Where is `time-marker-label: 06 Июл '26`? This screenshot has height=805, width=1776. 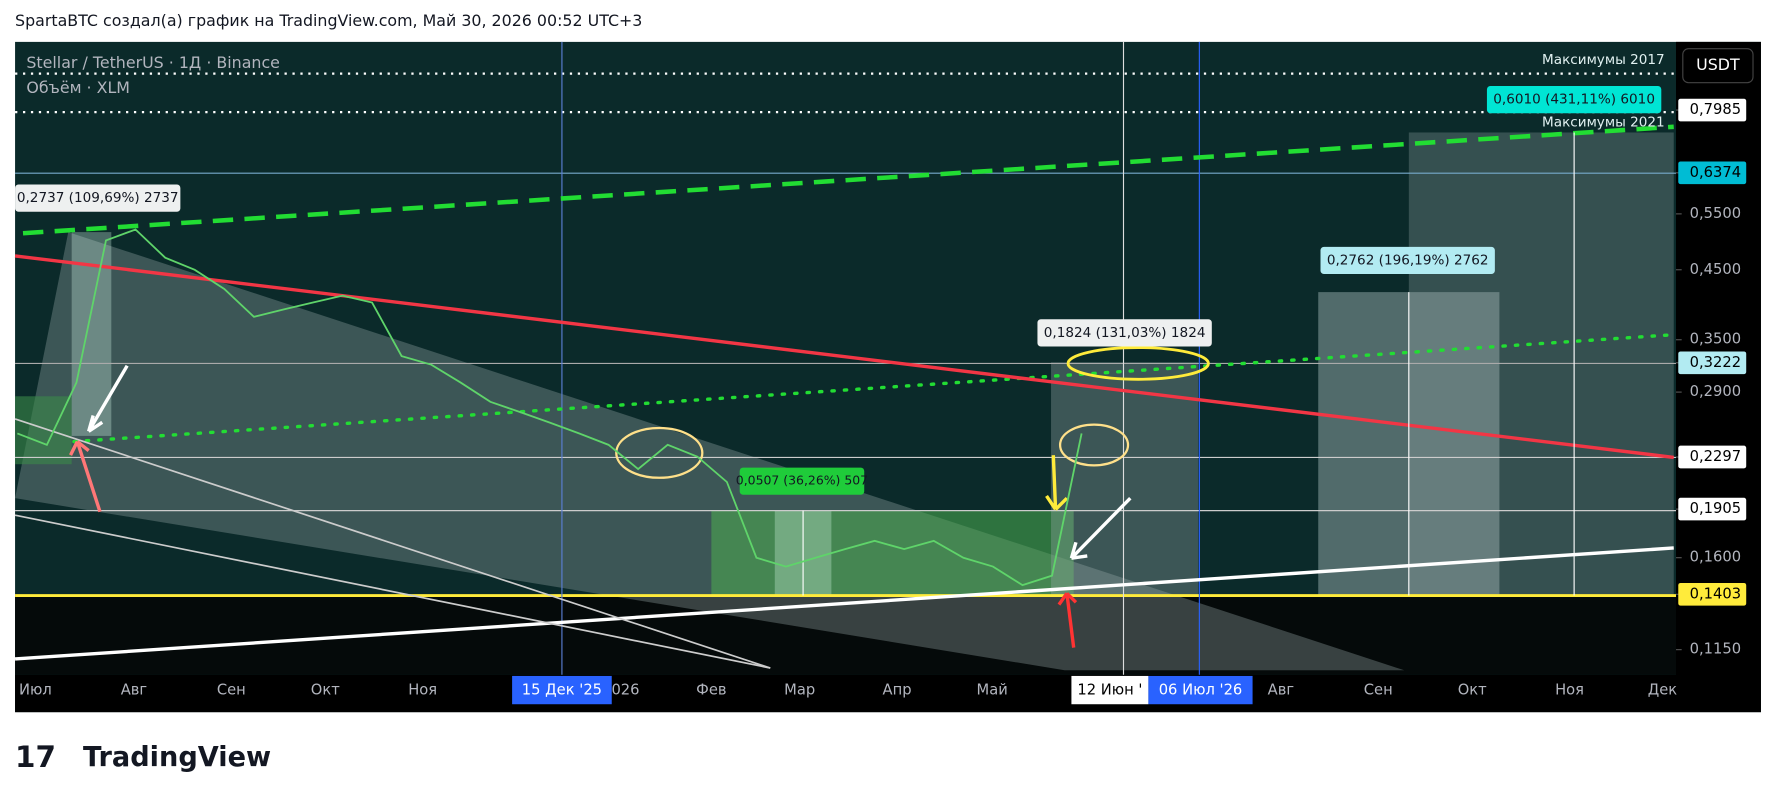
time-marker-label: 06 Июл '26 is located at coordinates (1201, 690).